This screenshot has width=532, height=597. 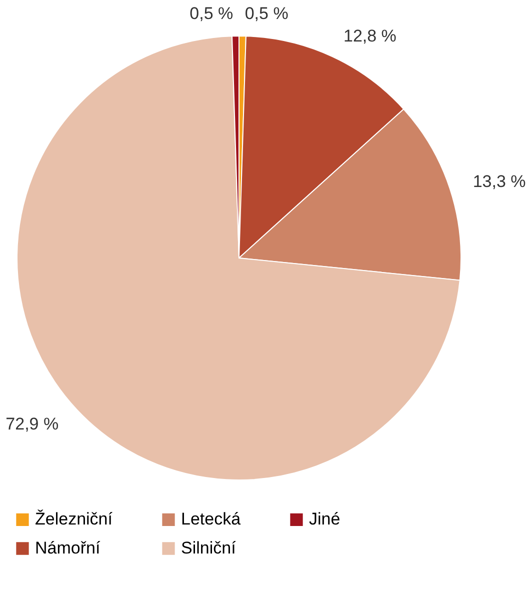 I want to click on data-label: 13,3 %, so click(x=499, y=181).